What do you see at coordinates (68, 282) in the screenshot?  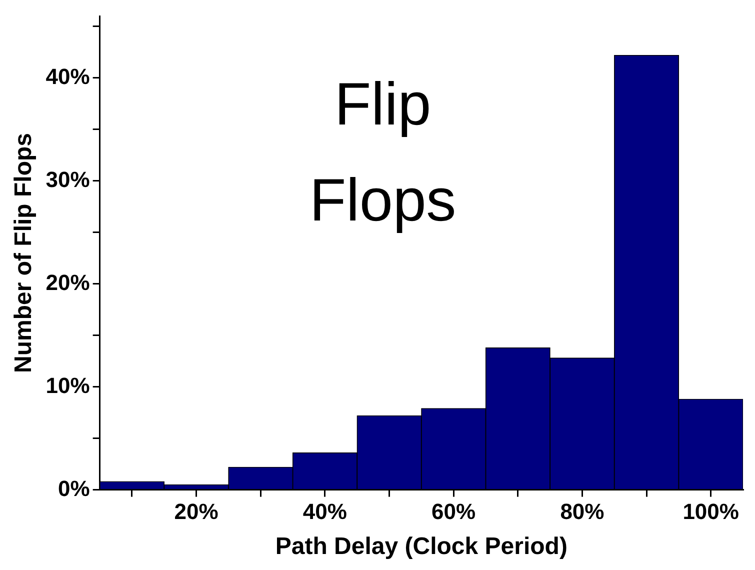 I see `y-tick-label: 20%` at bounding box center [68, 282].